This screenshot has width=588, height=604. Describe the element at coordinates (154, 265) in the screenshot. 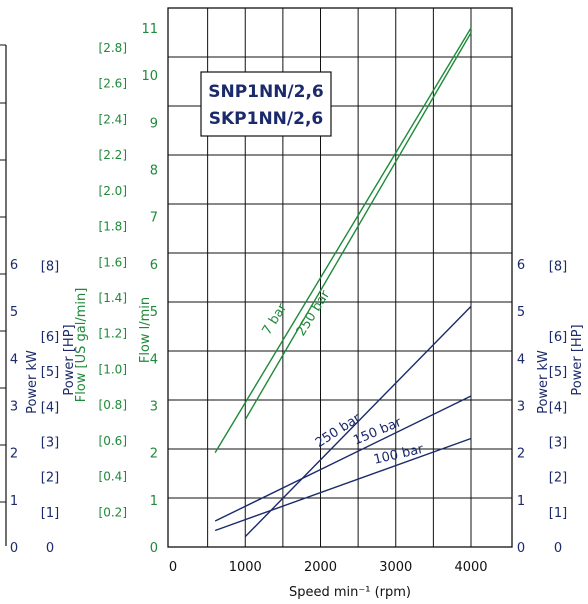

I see `flow-lpm-tick-label: 6` at that location.